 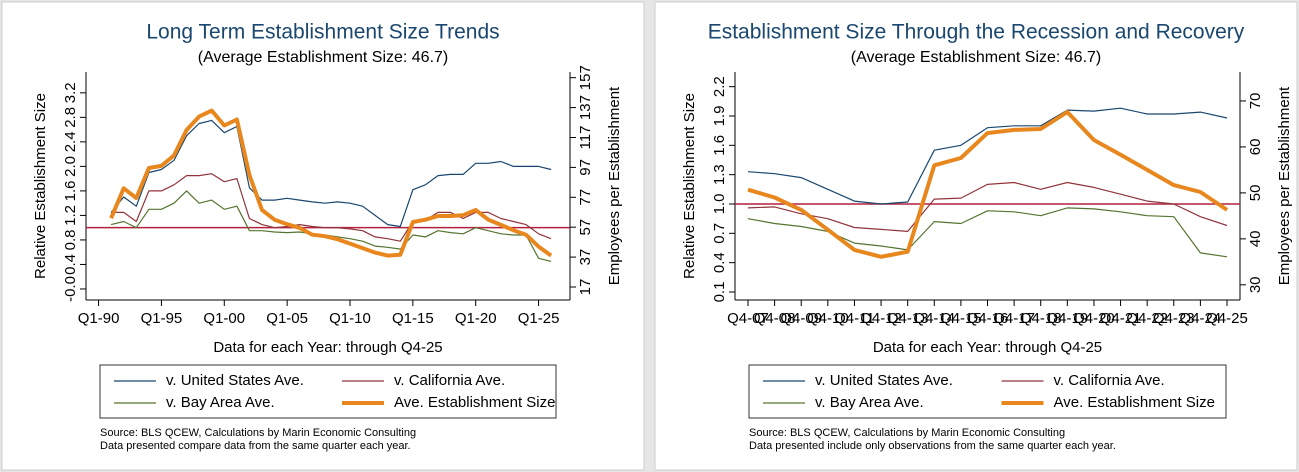 What do you see at coordinates (99, 318) in the screenshot?
I see `x-tick-label: Q1-90` at bounding box center [99, 318].